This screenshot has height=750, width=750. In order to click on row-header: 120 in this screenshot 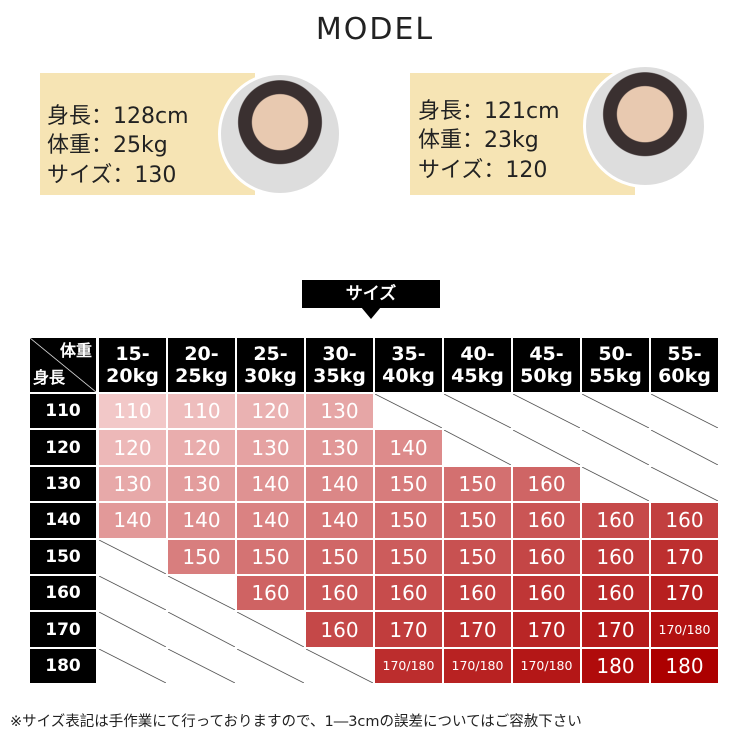, I will do `click(63, 447)`.